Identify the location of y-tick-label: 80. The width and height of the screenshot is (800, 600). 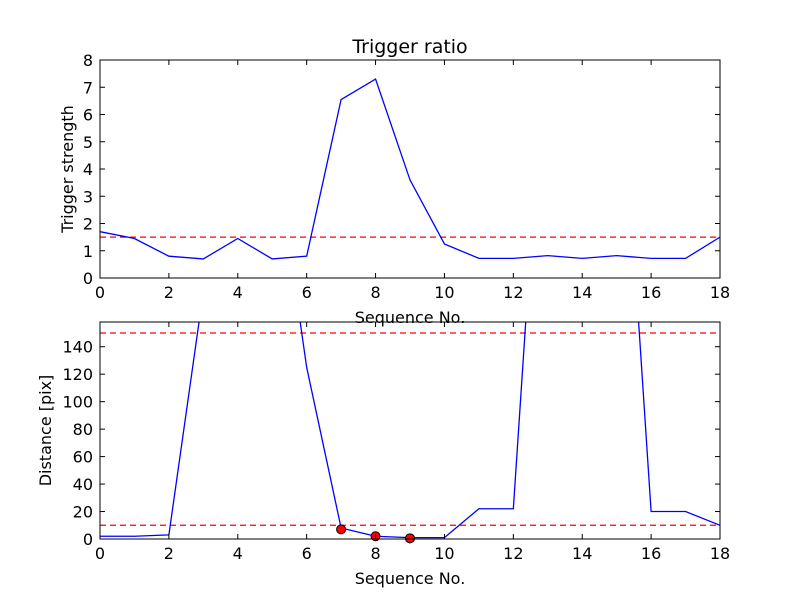
(83, 429).